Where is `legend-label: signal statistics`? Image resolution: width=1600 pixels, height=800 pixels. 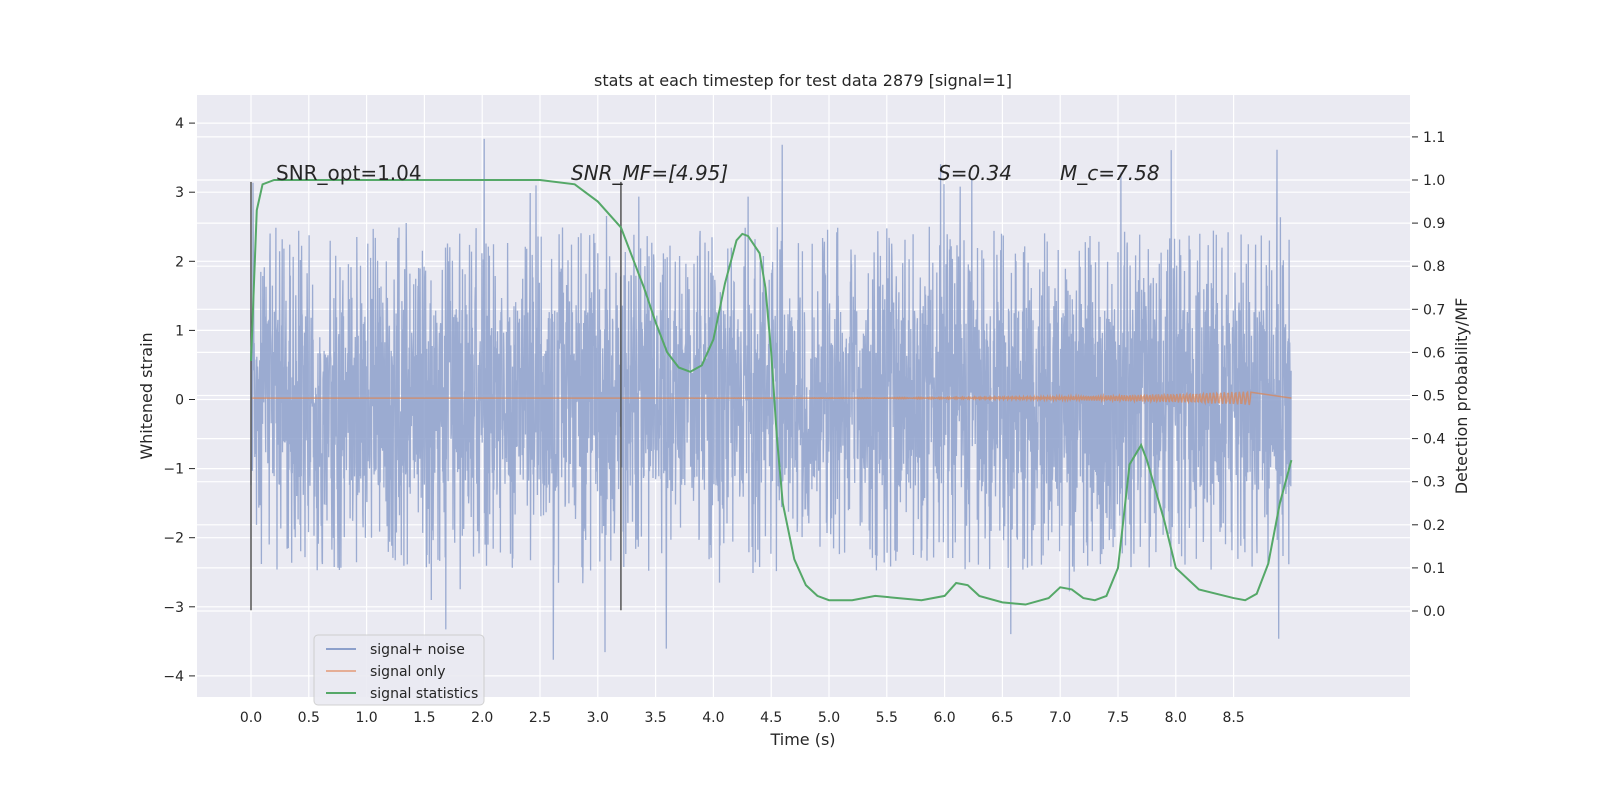 legend-label: signal statistics is located at coordinates (424, 694).